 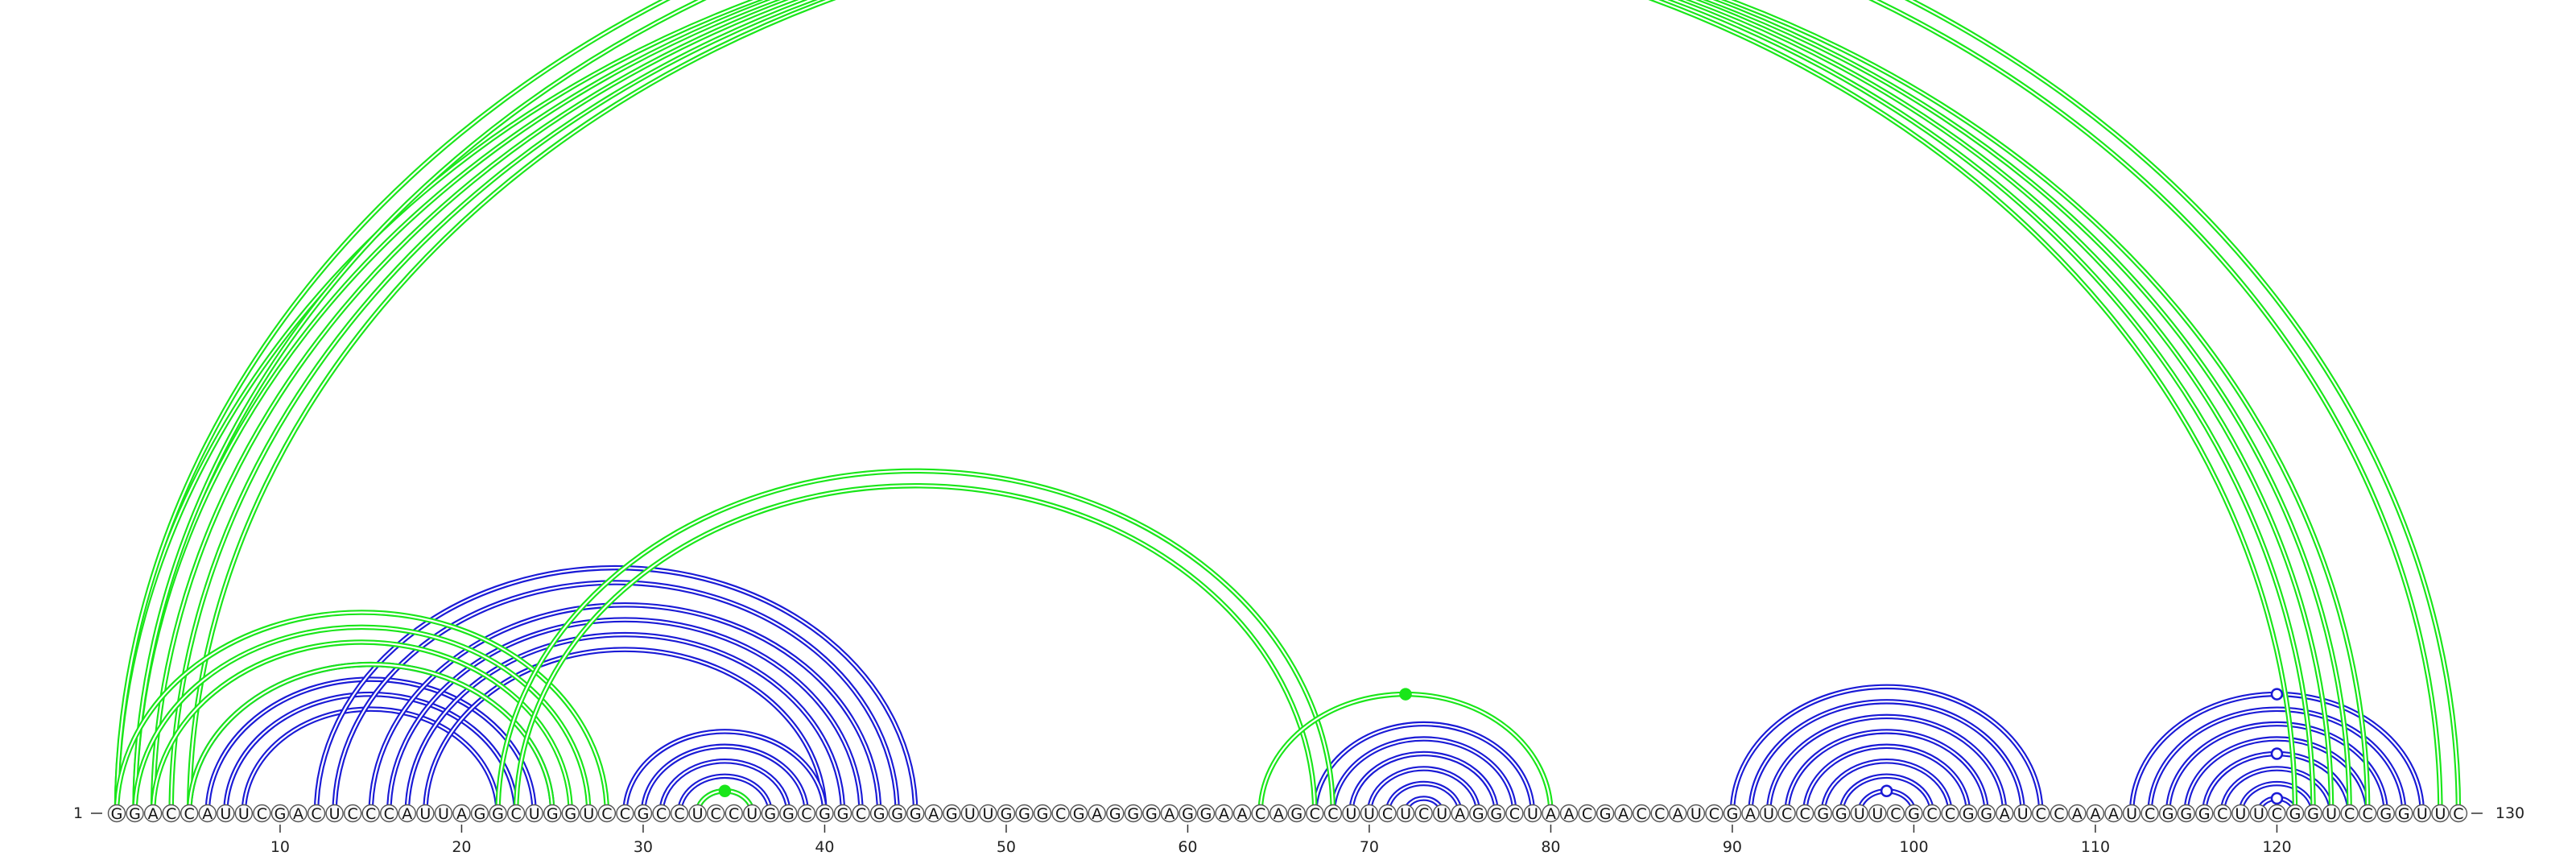 What do you see at coordinates (1550, 847) in the screenshot?
I see `tick-label: 80` at bounding box center [1550, 847].